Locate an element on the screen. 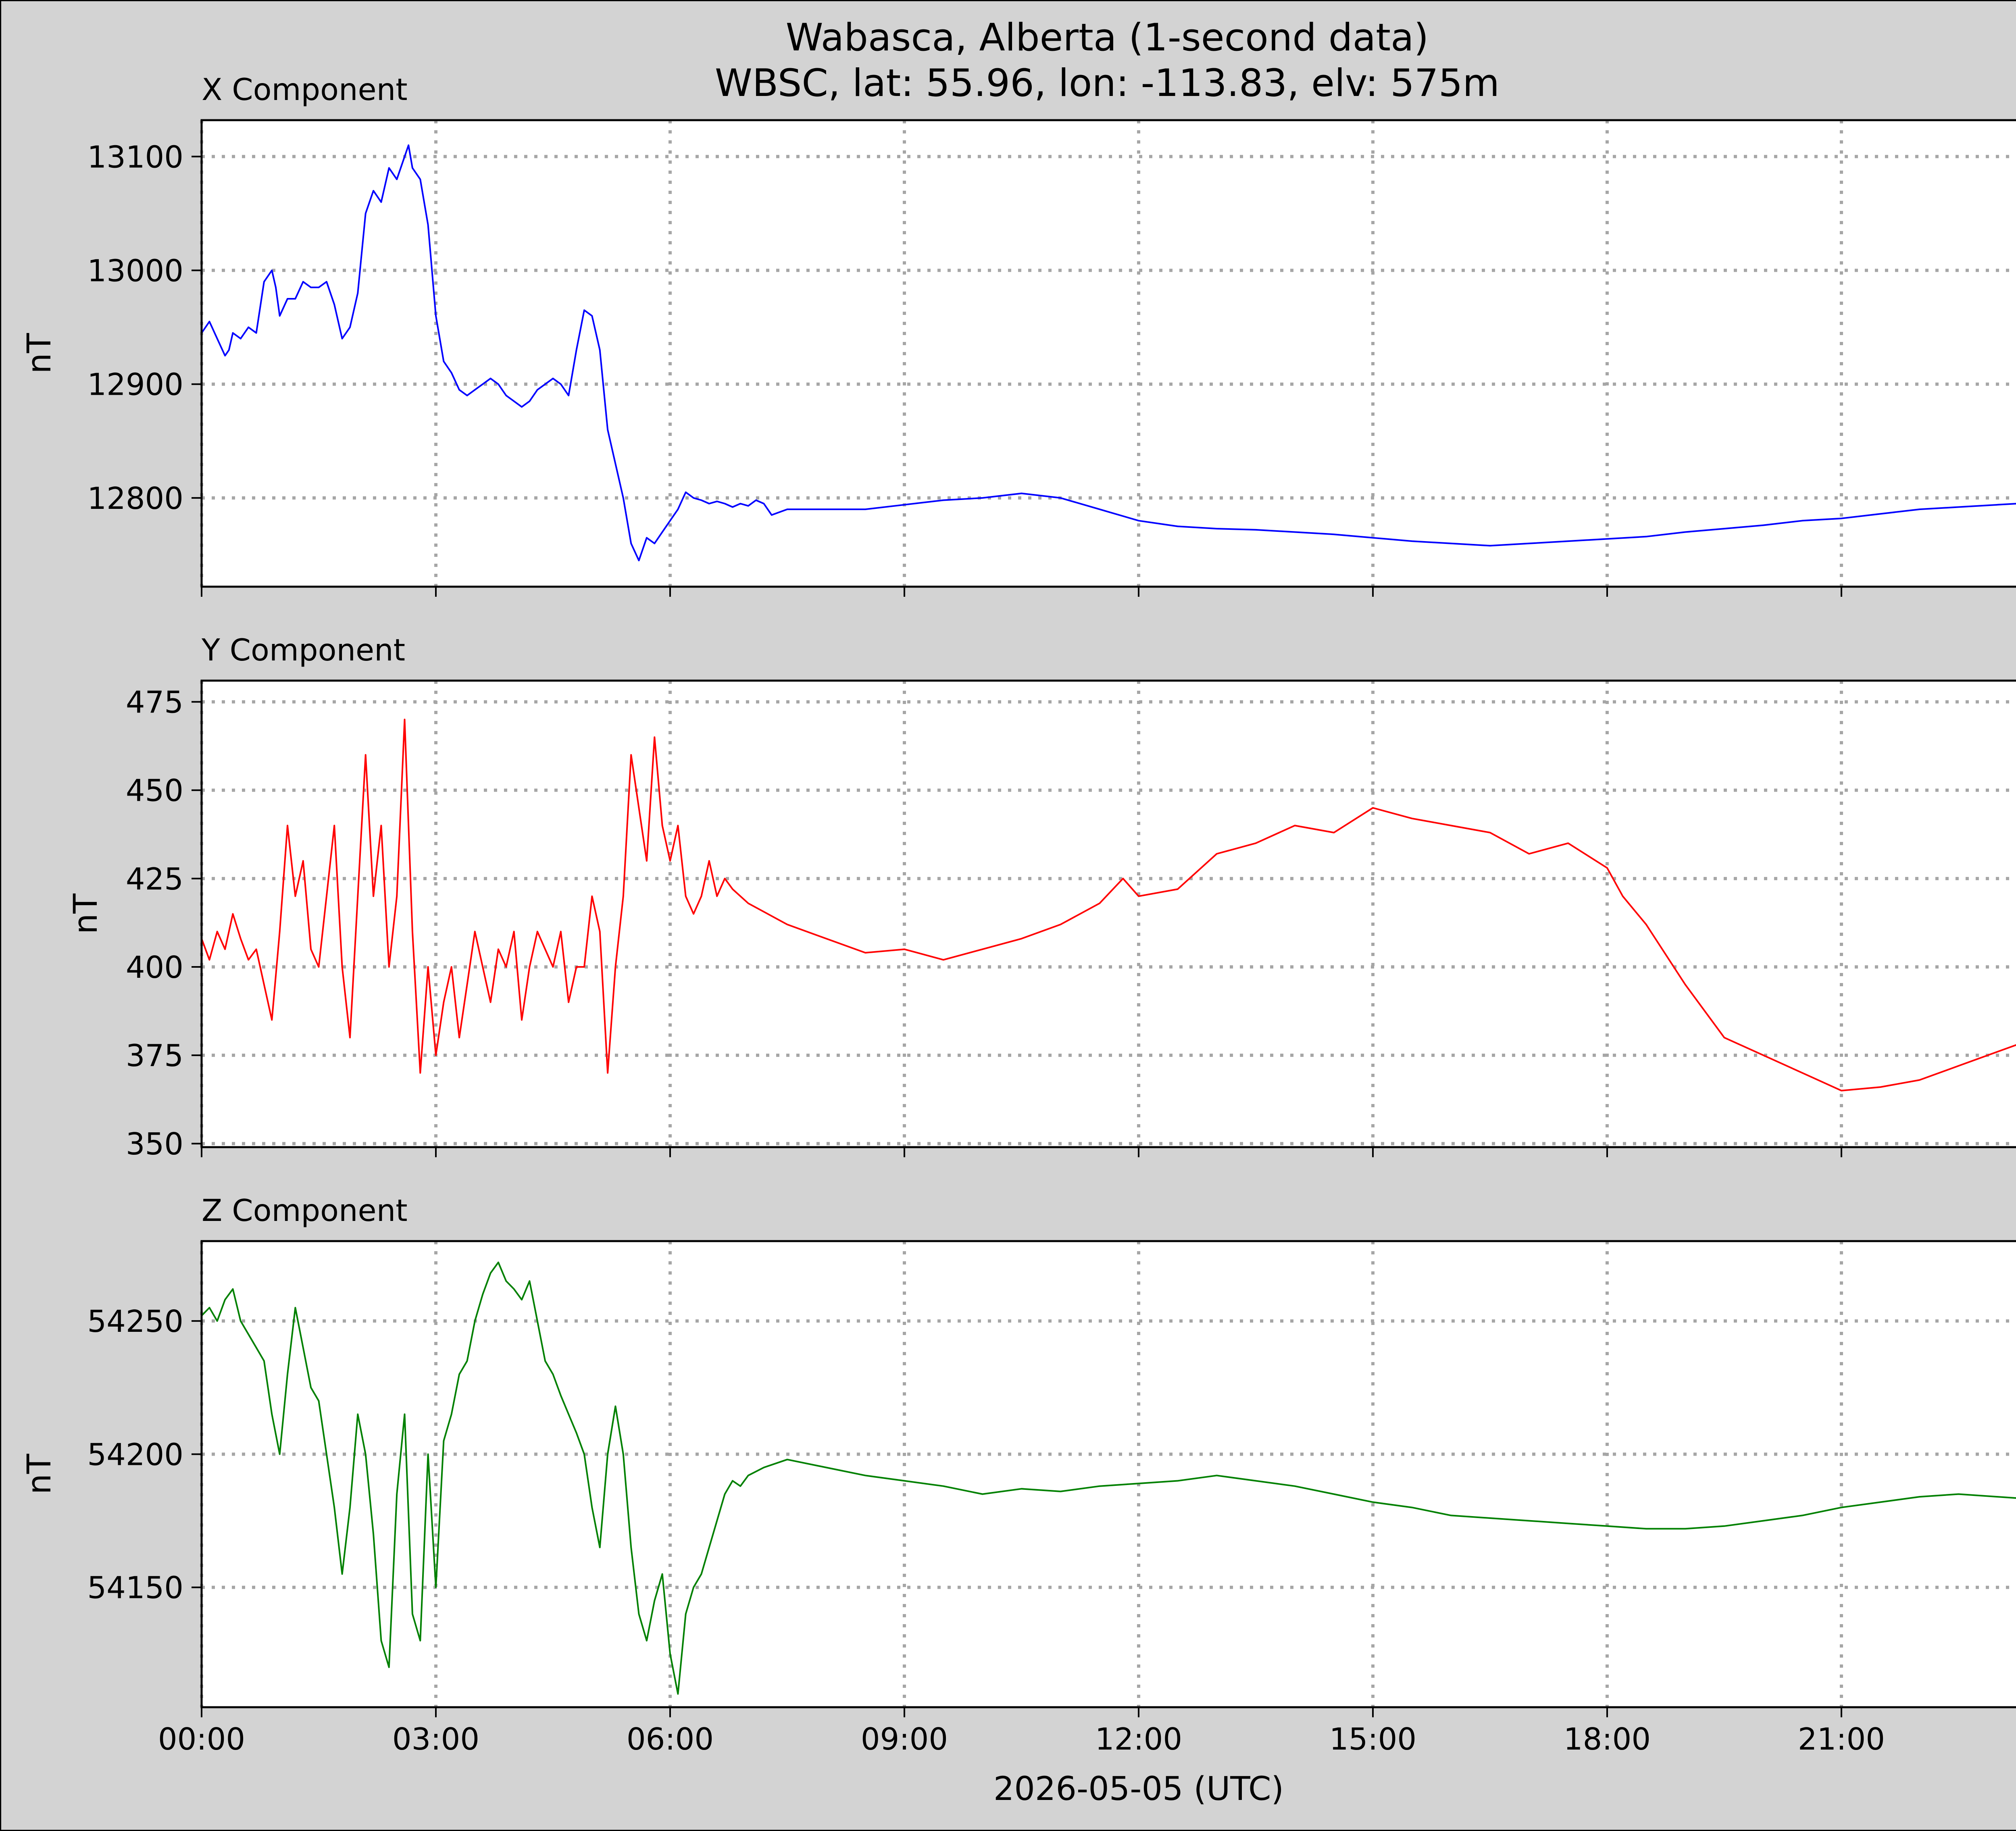  y-tick-label: 375 is located at coordinates (154, 1055).